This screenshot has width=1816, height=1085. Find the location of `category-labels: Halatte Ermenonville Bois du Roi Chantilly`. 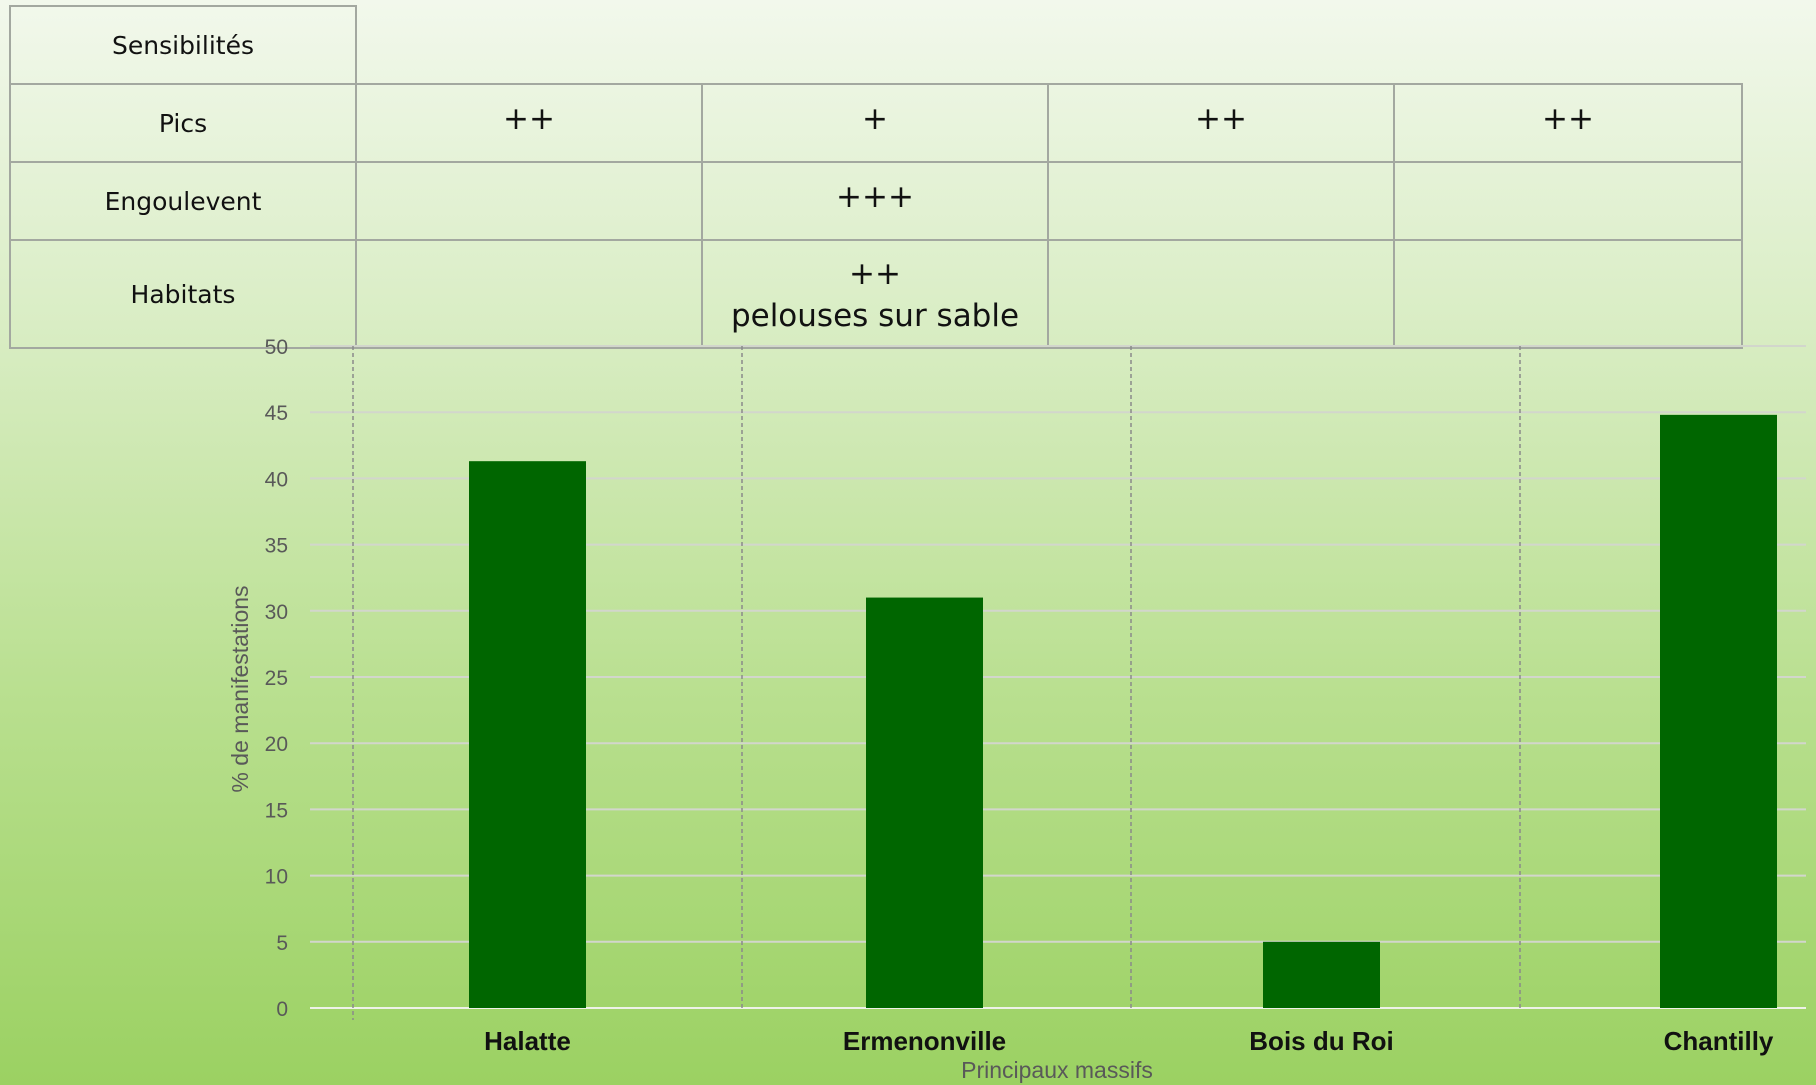

category-labels: Halatte Ermenonville Bois du Roi Chantilly is located at coordinates (1129, 1041).